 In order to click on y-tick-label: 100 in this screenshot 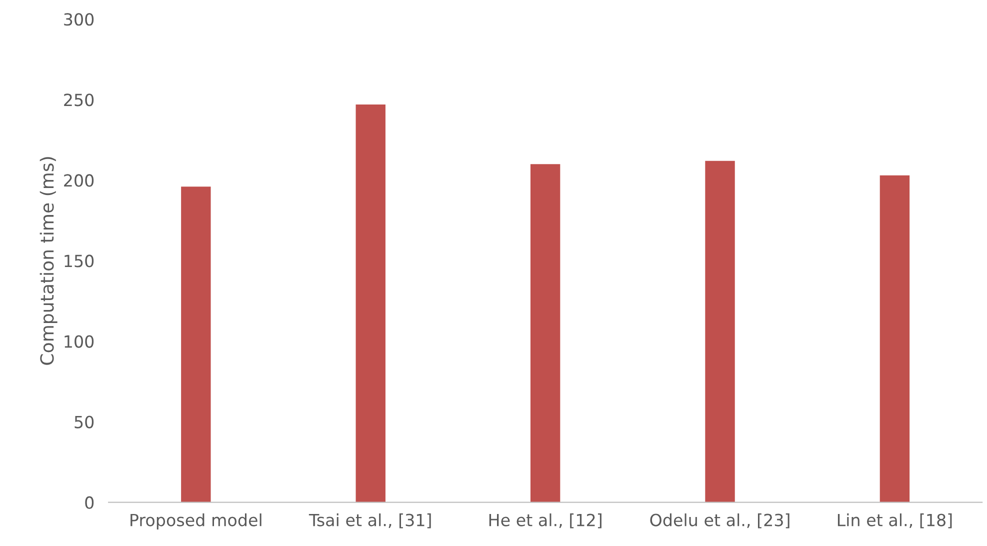, I will do `click(79, 341)`.